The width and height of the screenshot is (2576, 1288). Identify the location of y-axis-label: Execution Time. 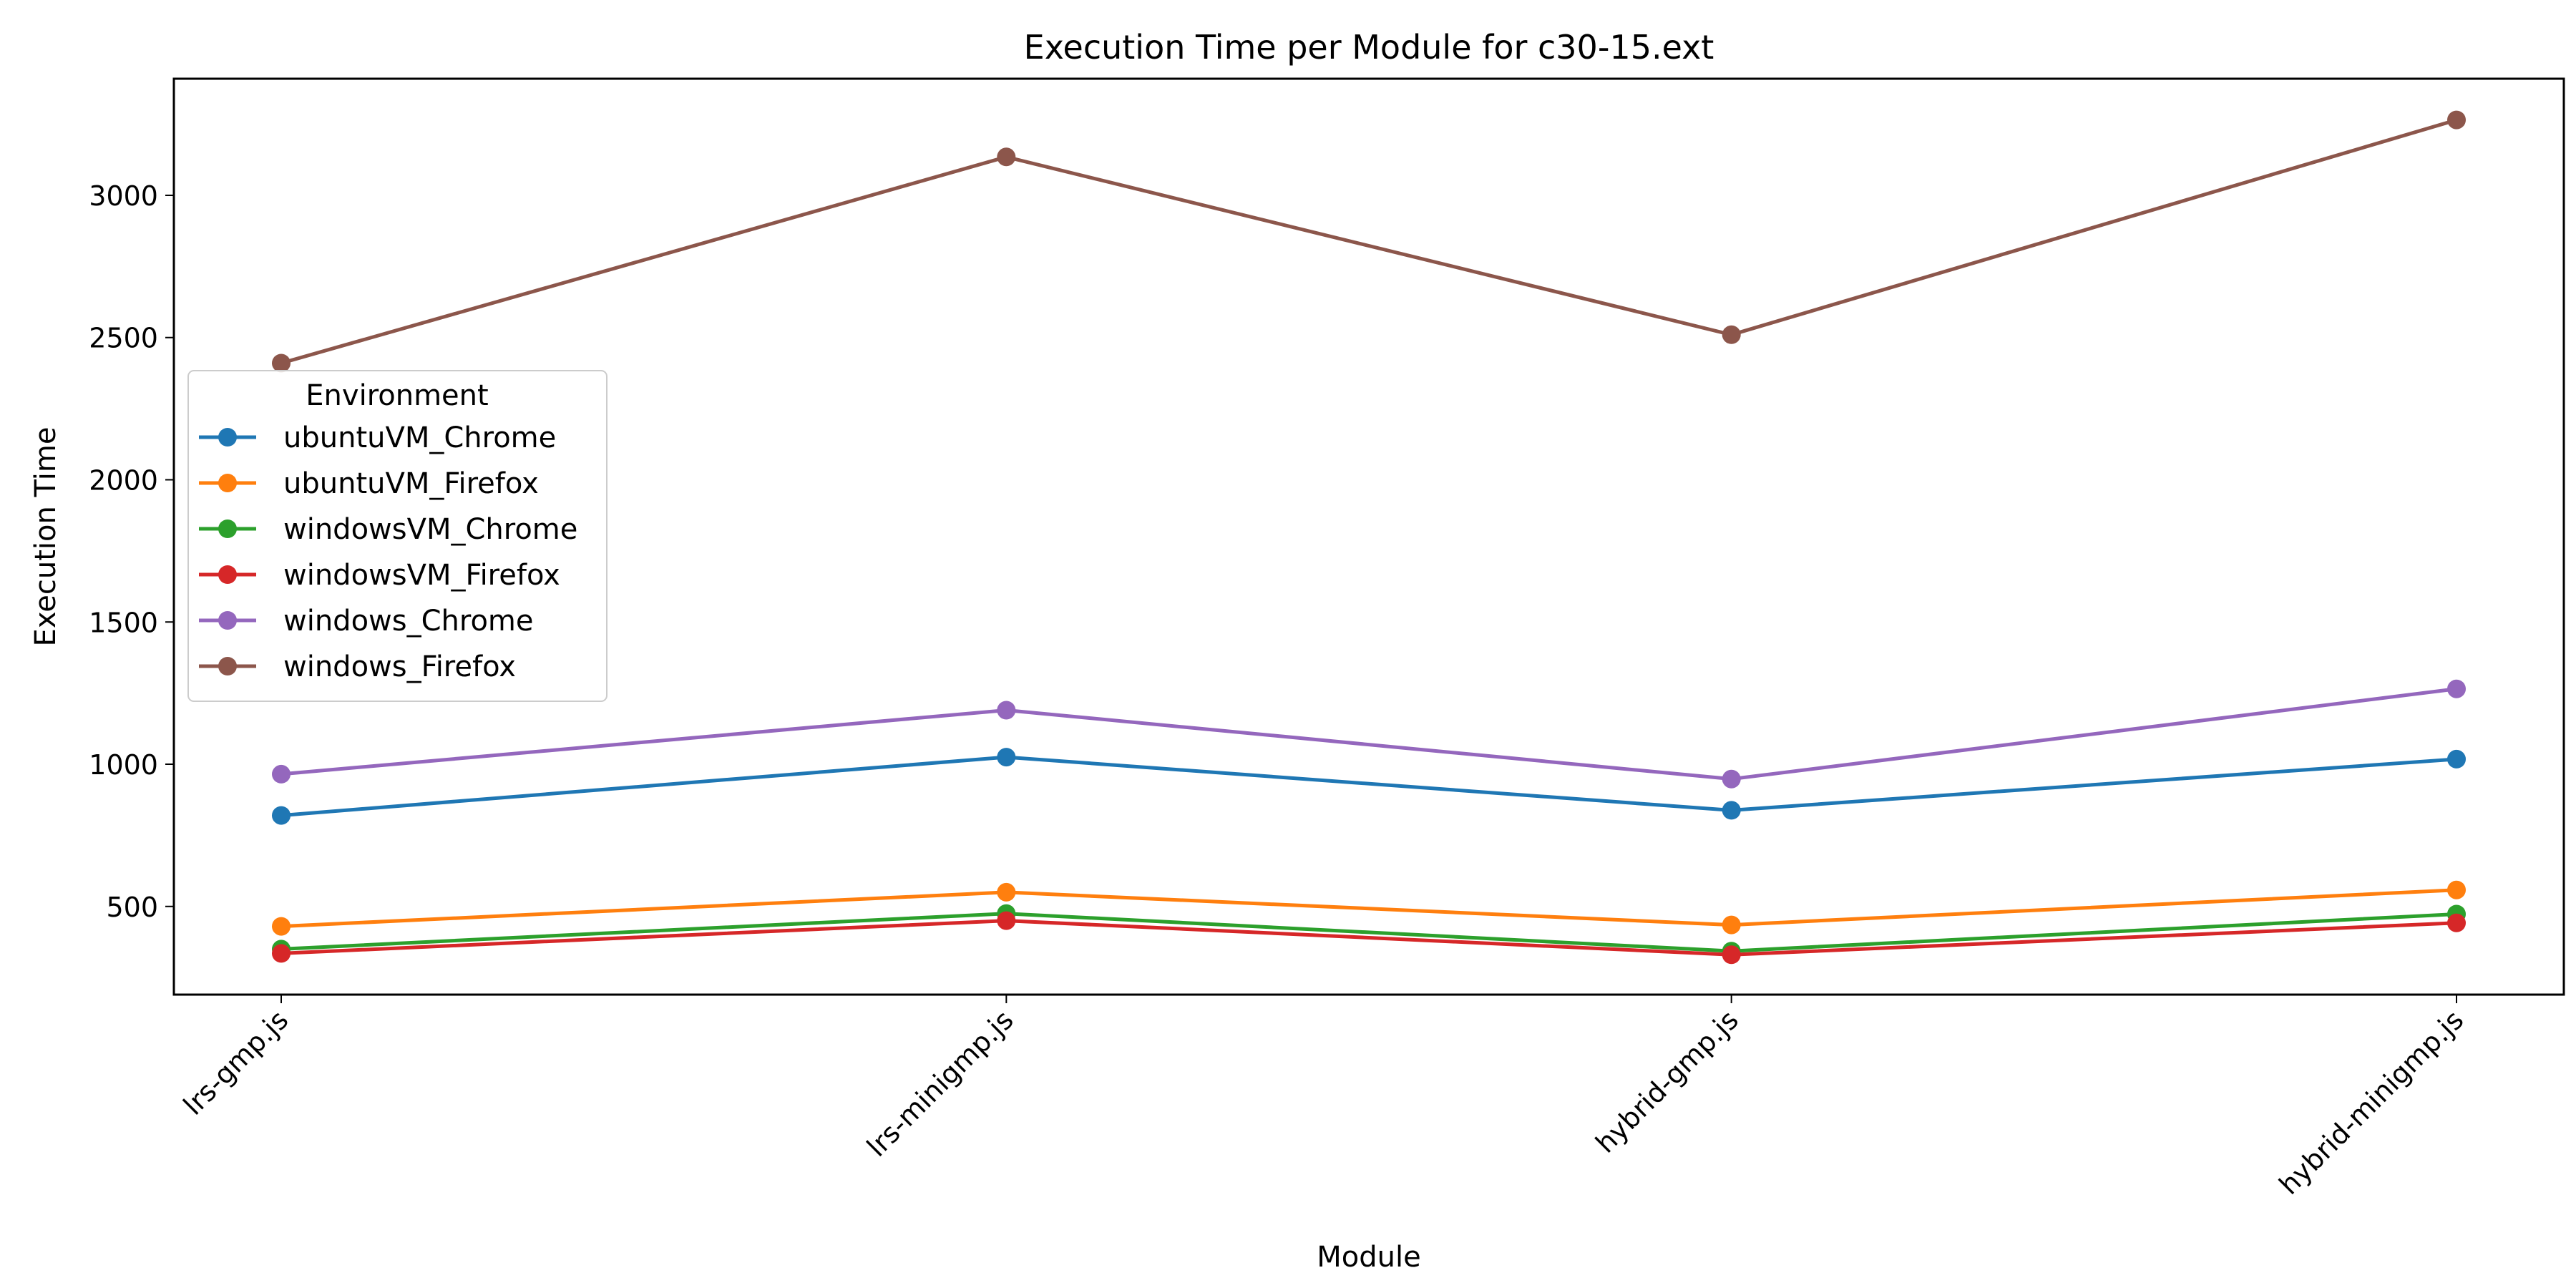
(45, 537).